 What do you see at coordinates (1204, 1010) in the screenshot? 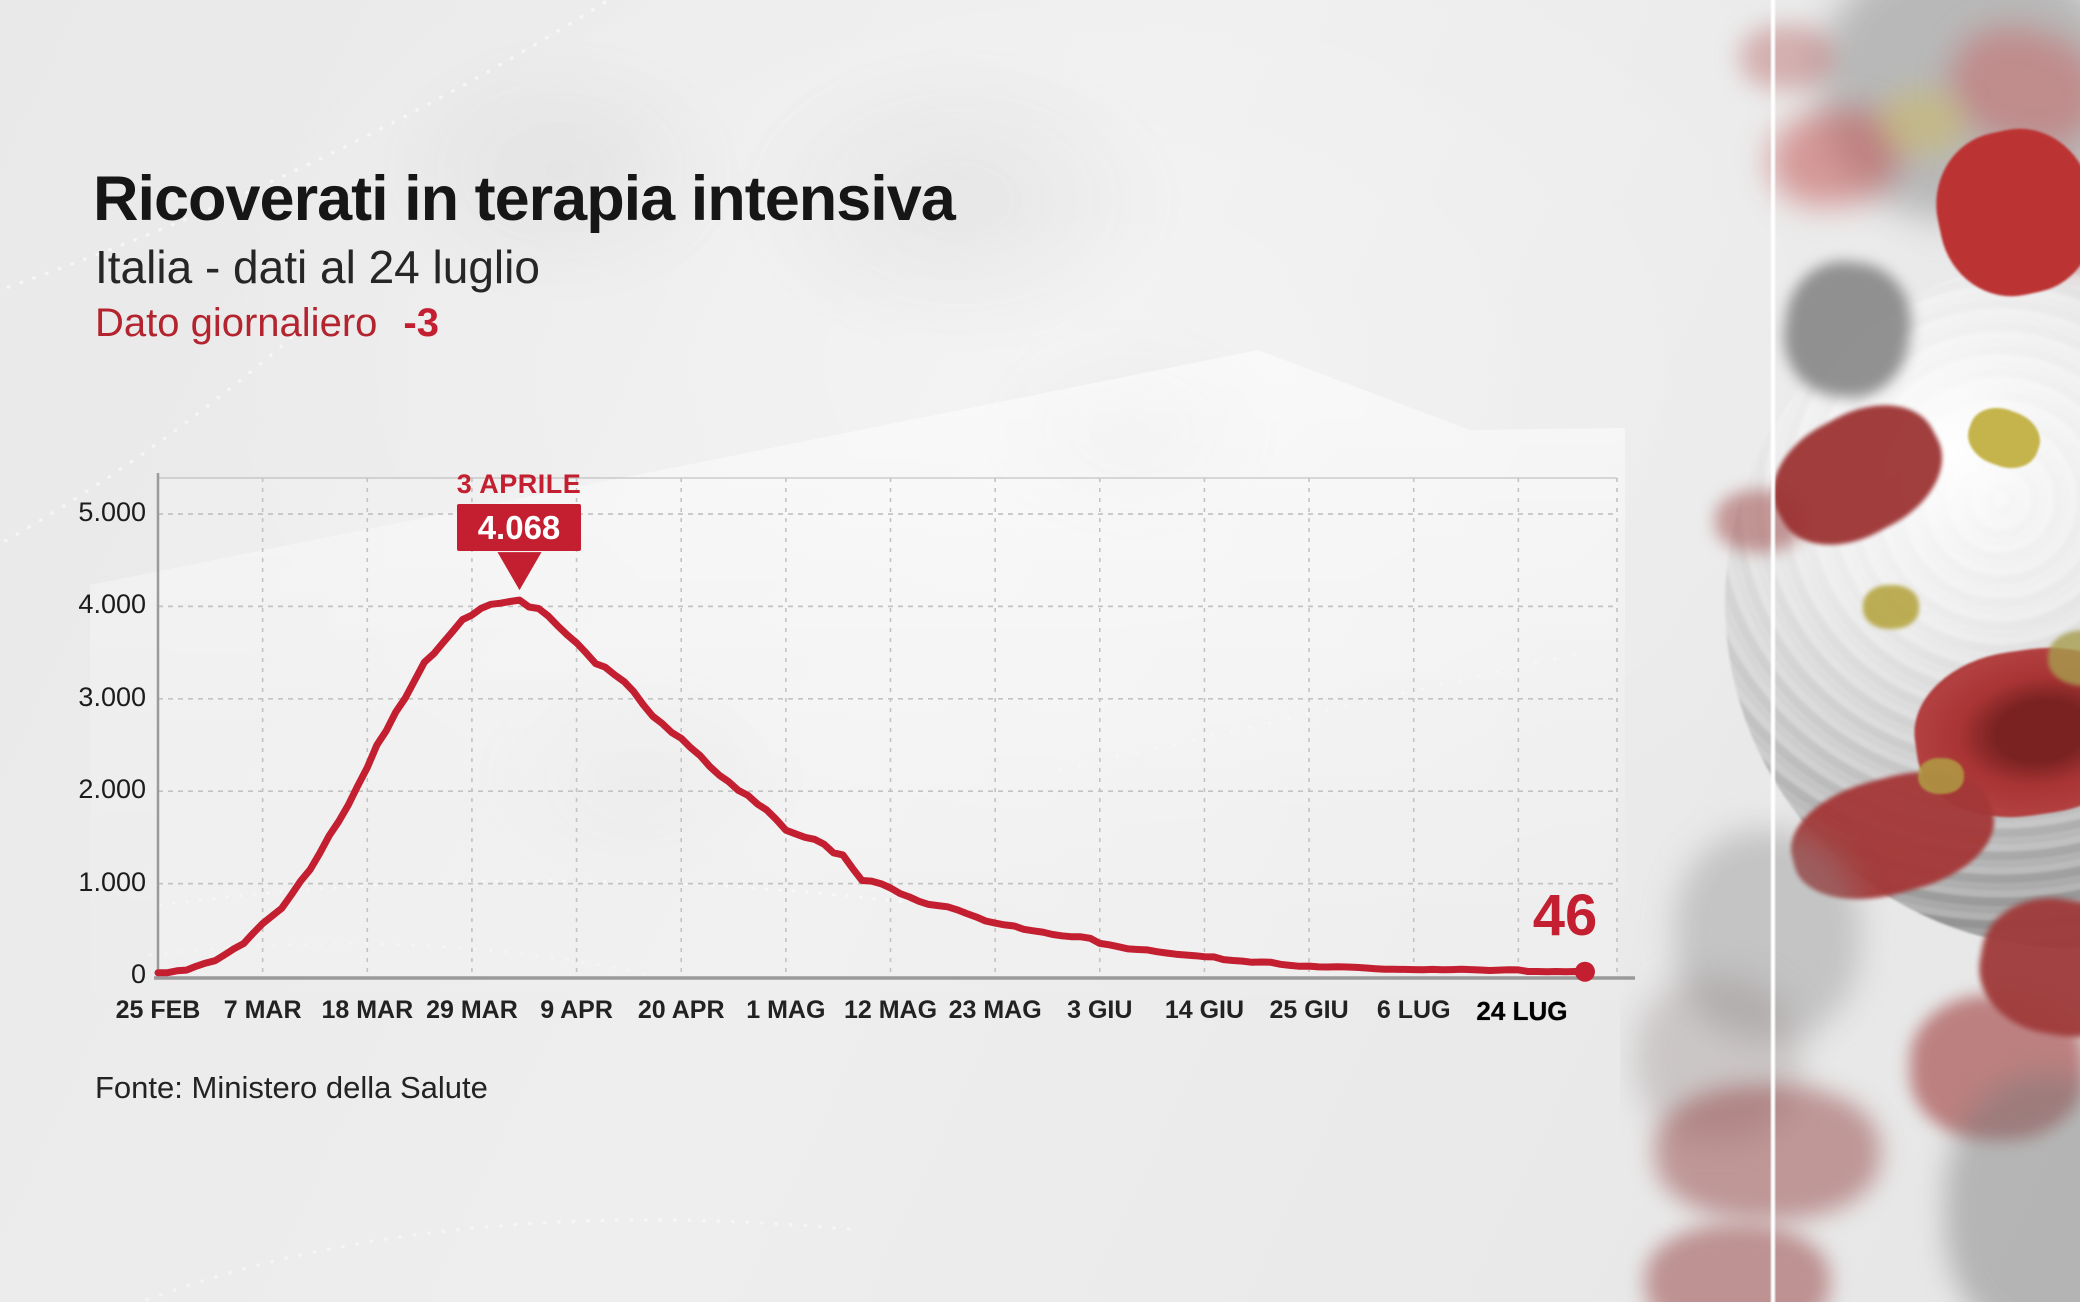
I see `x-tick-label: 14 GIU` at bounding box center [1204, 1010].